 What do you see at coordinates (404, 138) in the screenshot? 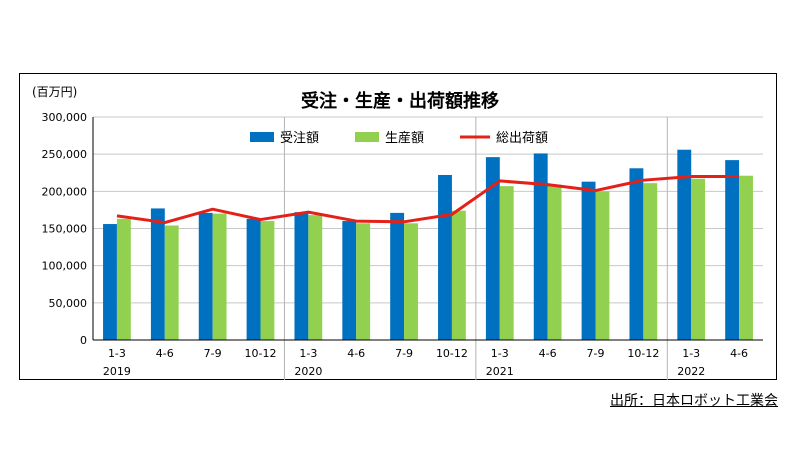
I see `legend-label: 生産額` at bounding box center [404, 138].